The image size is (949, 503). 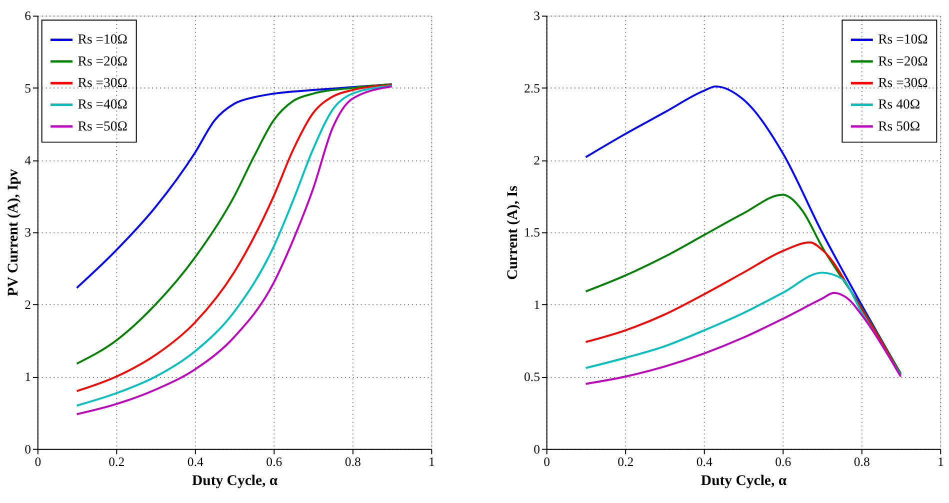 What do you see at coordinates (532, 377) in the screenshot?
I see `y-tick-label: 0.5` at bounding box center [532, 377].